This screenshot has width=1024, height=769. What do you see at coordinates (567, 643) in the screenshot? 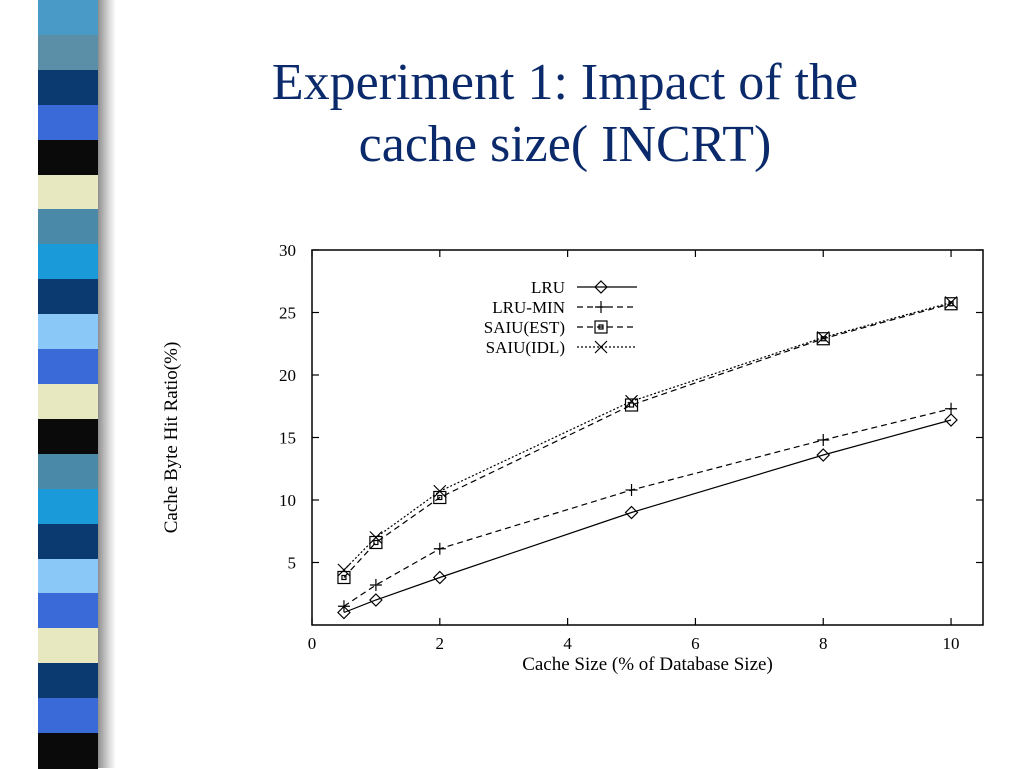
I see `x-tick-label: 4` at bounding box center [567, 643].